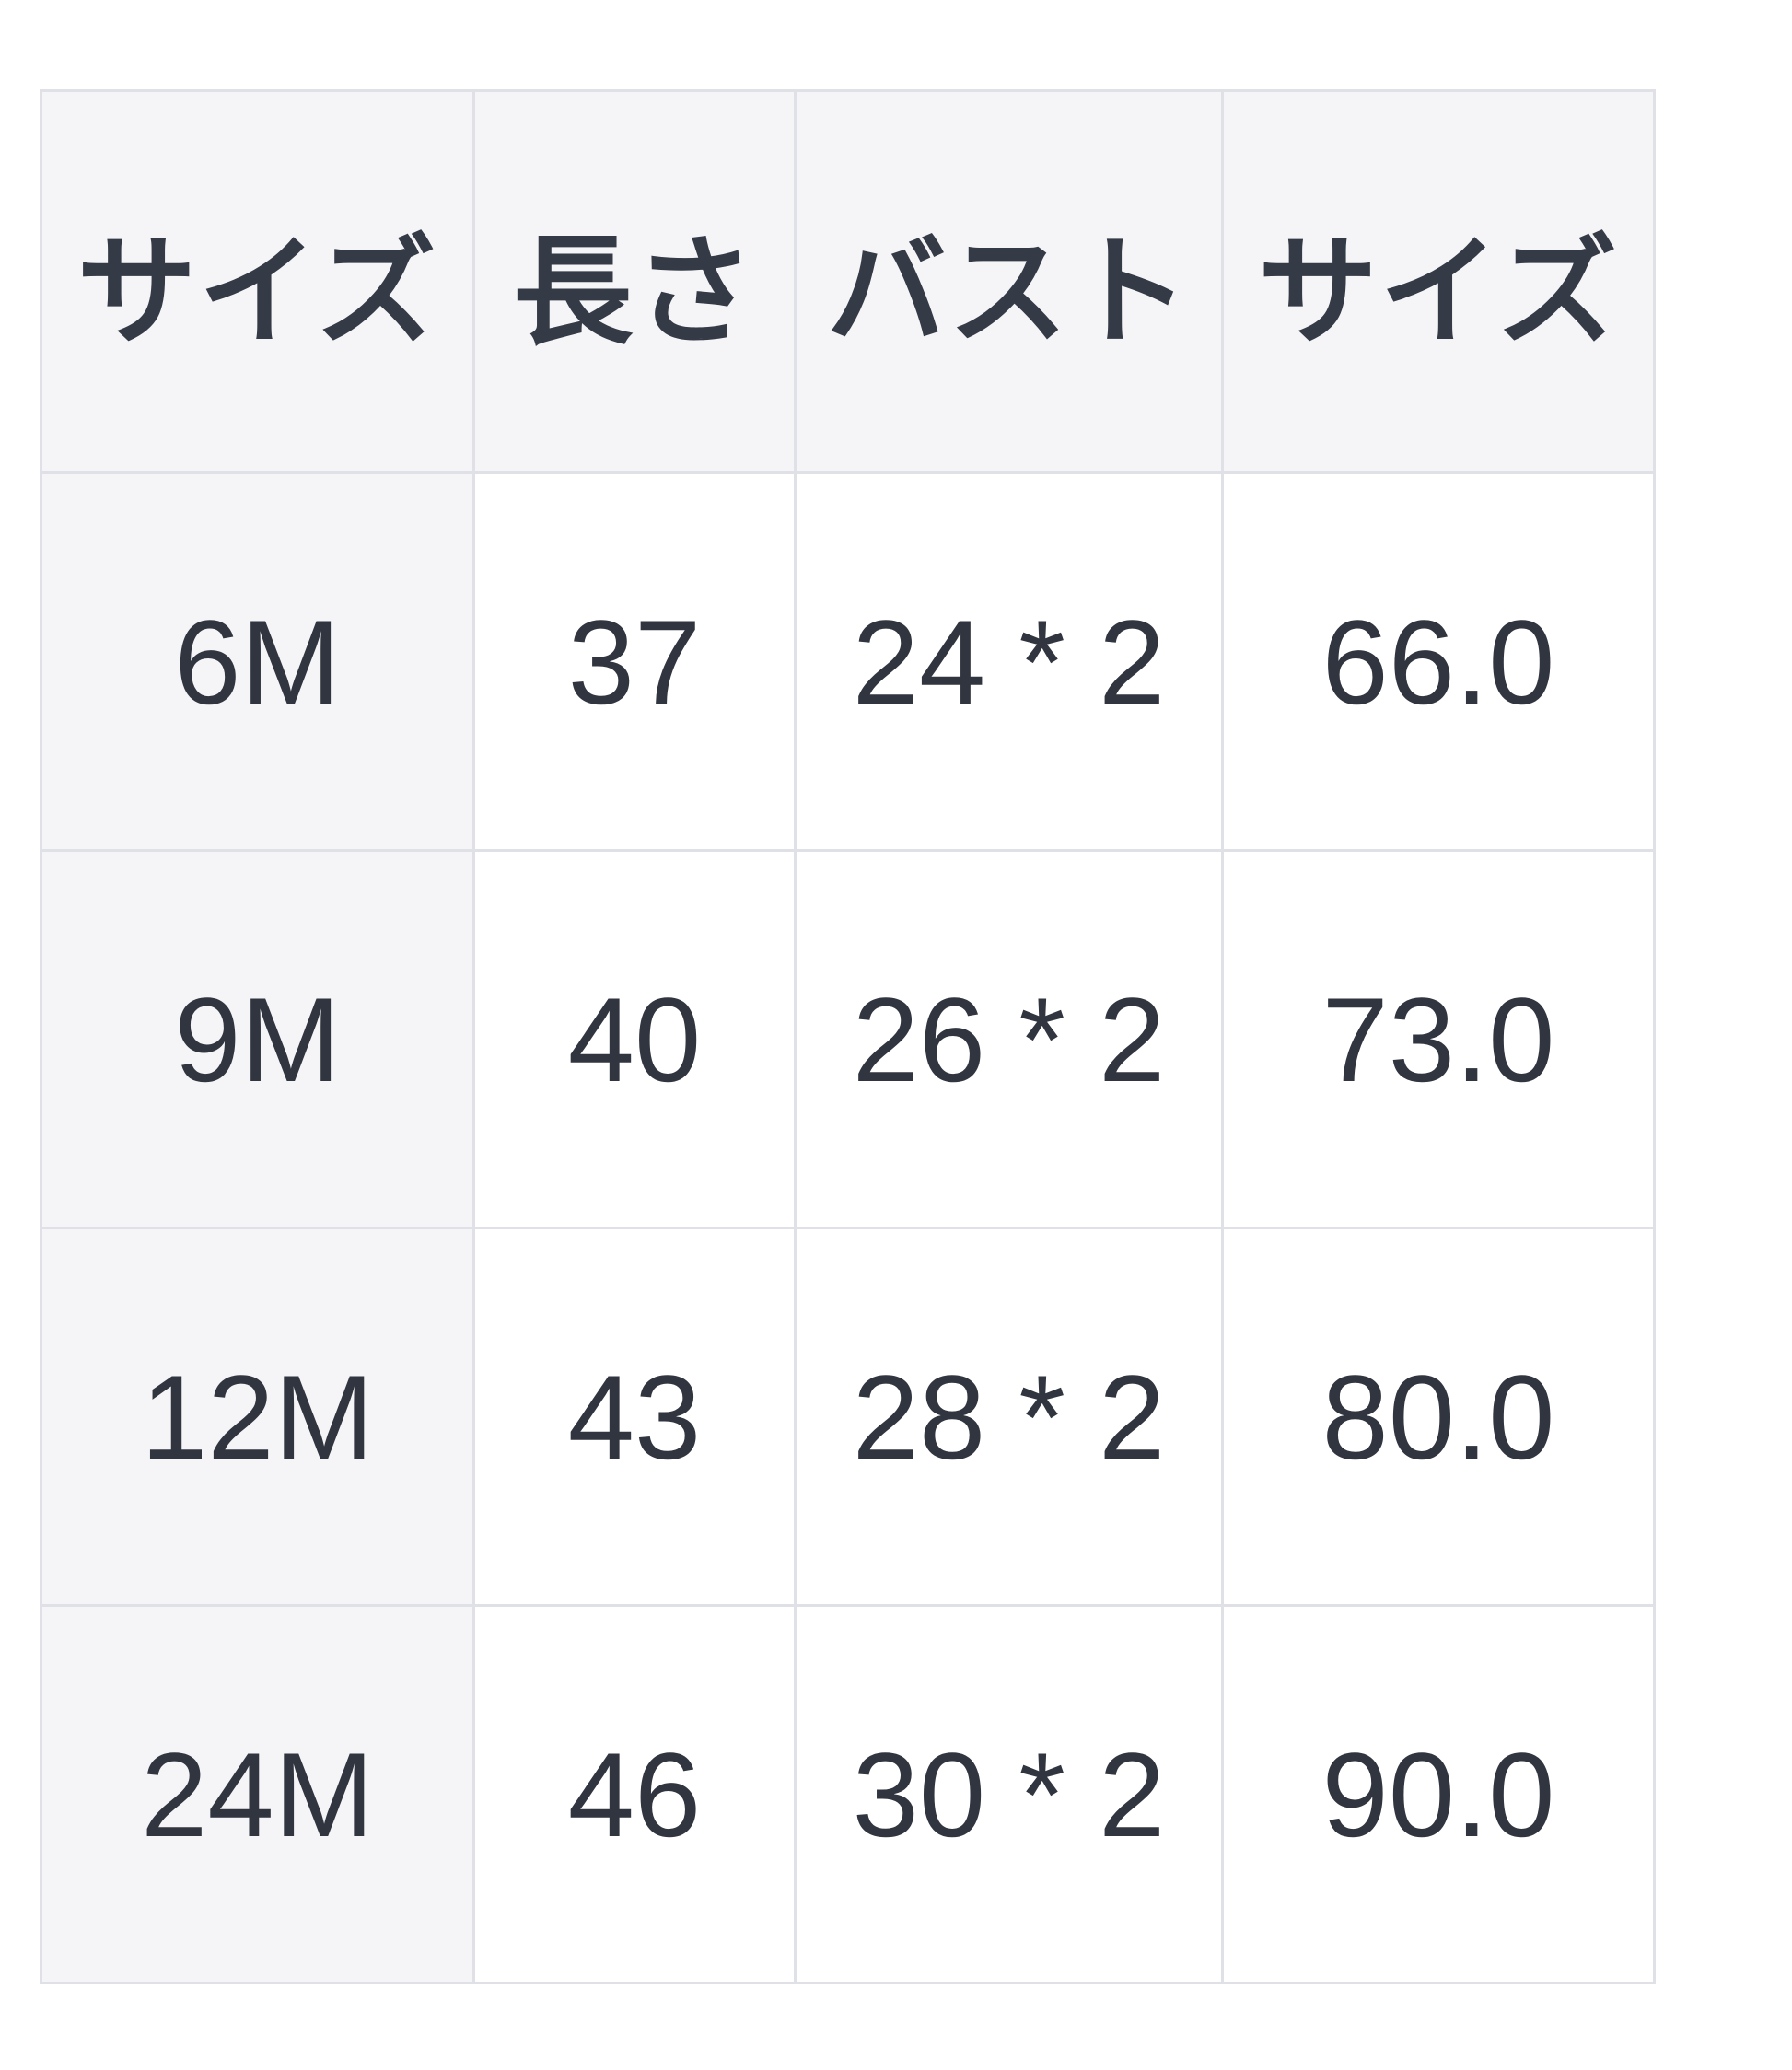 Image resolution: width=1792 pixels, height=2070 pixels. I want to click on cell-size-value: 90.0, so click(1438, 1794).